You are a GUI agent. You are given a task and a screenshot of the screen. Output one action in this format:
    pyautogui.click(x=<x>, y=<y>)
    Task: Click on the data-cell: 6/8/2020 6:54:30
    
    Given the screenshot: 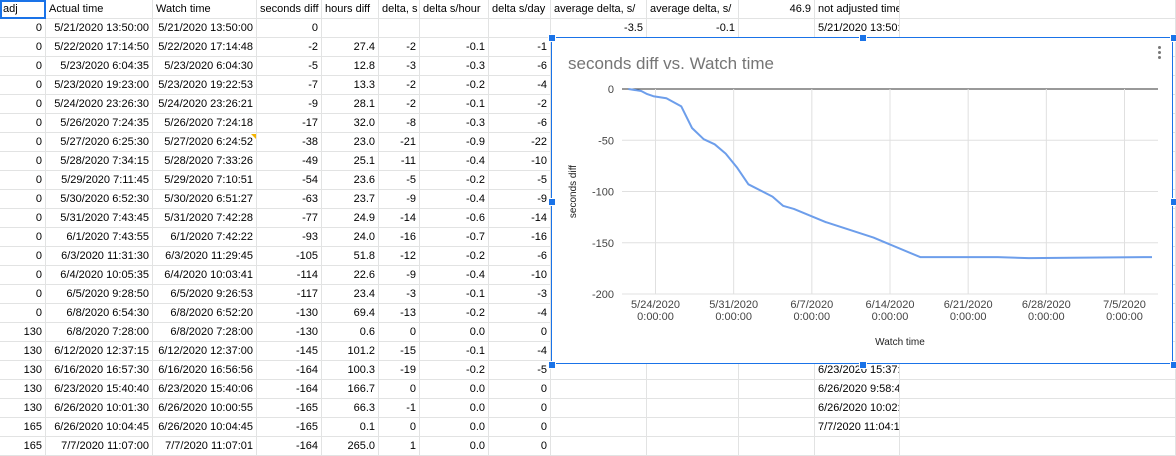 What is the action you would take?
    pyautogui.click(x=99, y=313)
    